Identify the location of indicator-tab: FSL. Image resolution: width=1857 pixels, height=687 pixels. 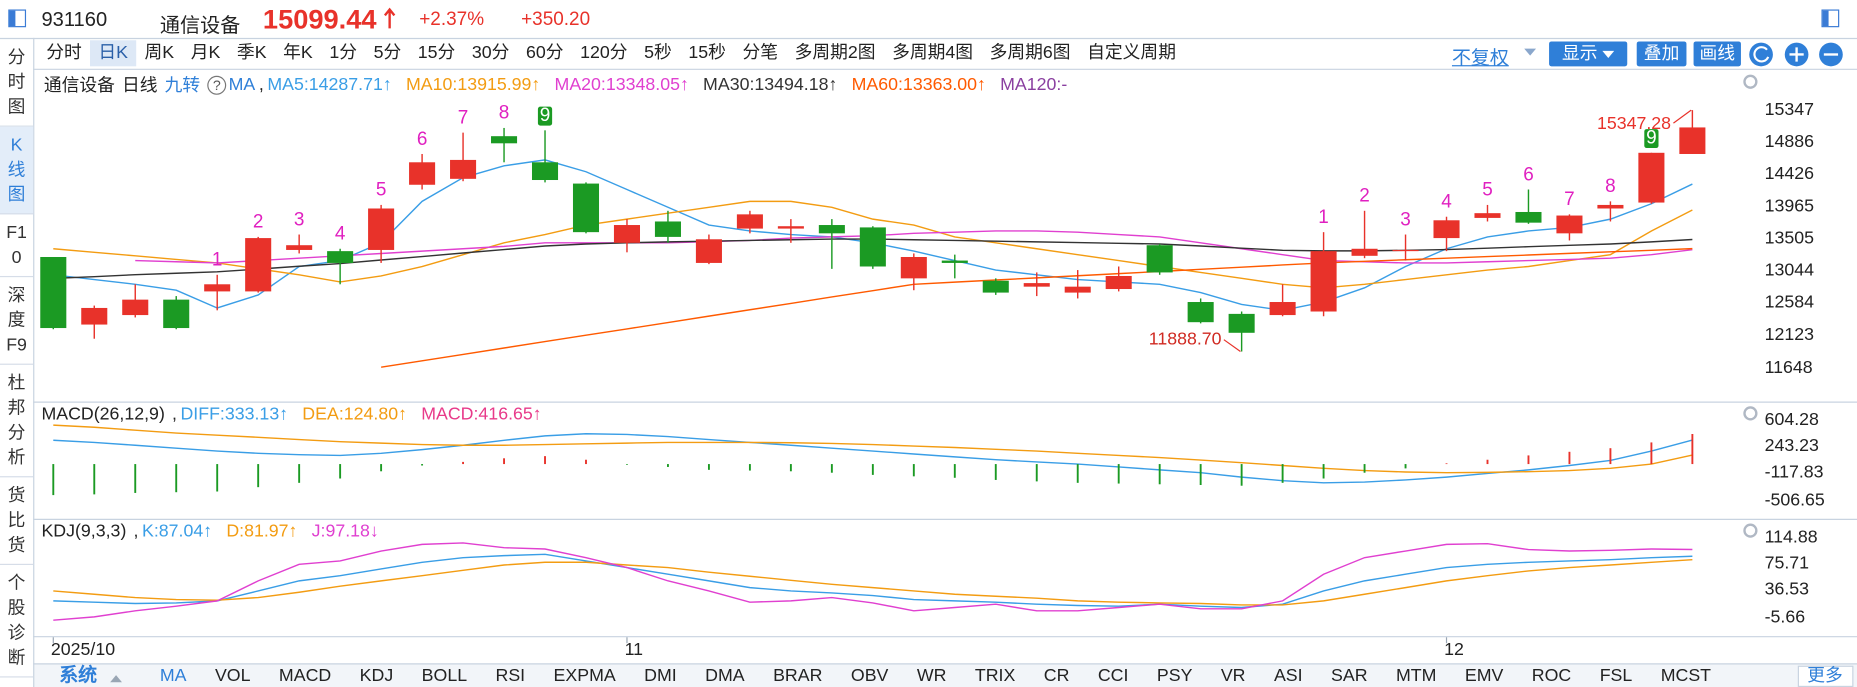
(1616, 675).